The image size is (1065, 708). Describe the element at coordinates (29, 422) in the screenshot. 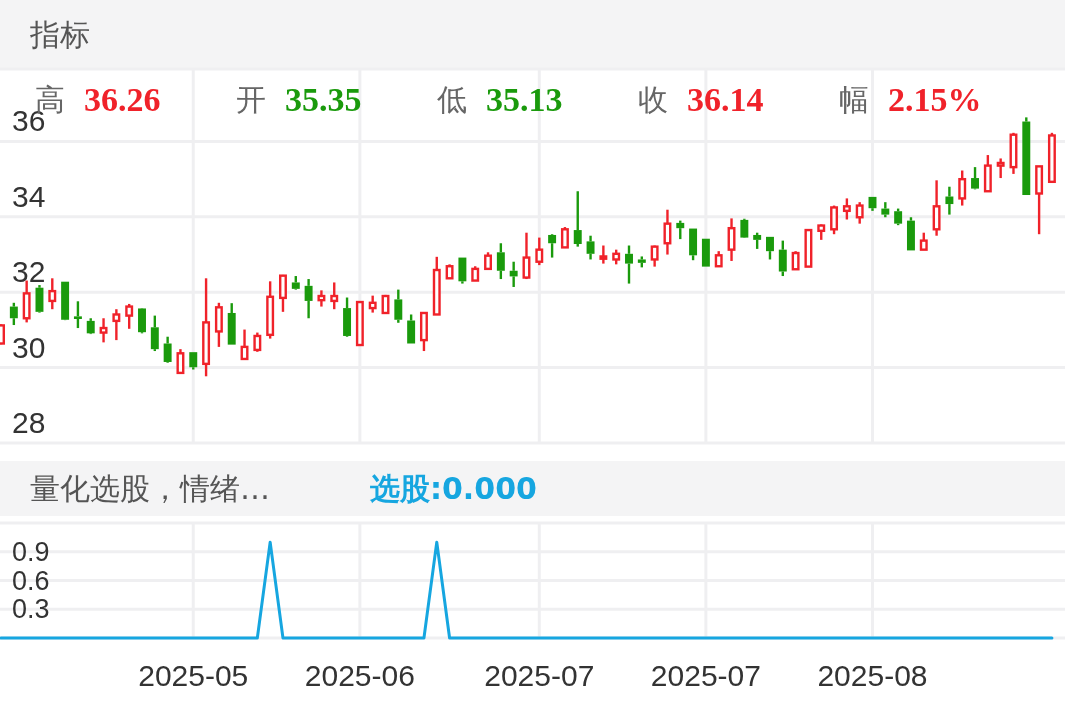

I see `y-tick-label: 28` at that location.